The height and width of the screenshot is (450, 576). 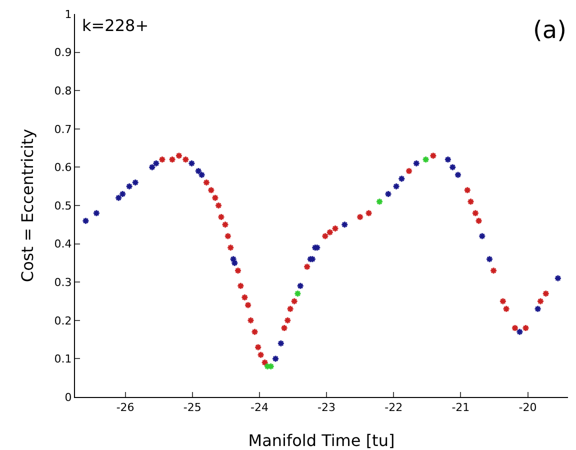 I want to click on x-tick-label: -20, so click(x=527, y=407).